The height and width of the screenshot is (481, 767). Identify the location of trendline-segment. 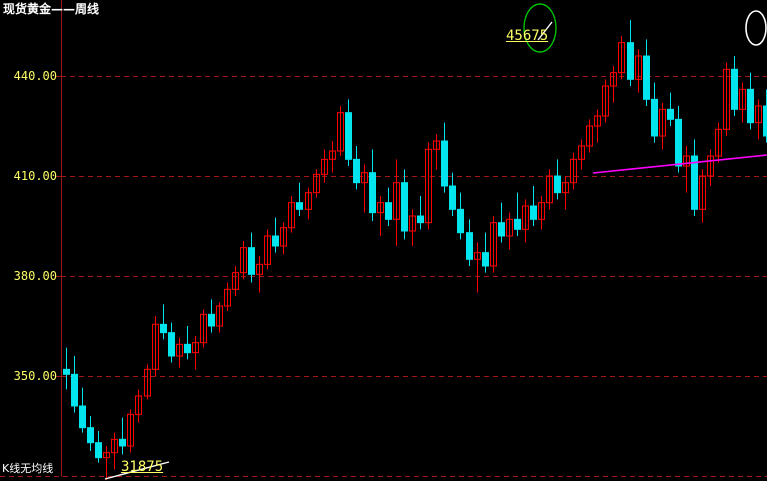
(679, 164).